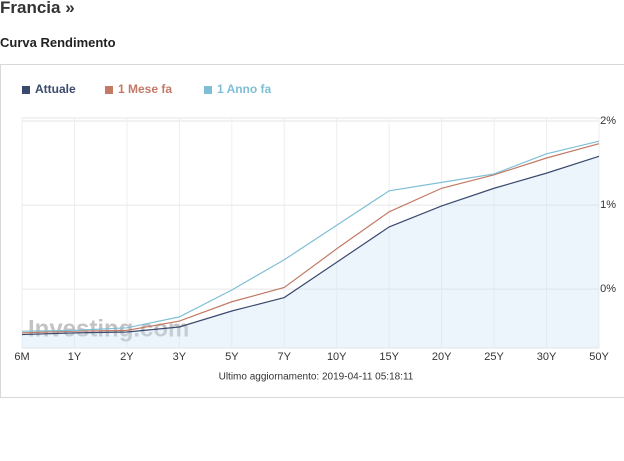 This screenshot has height=461, width=624. What do you see at coordinates (180, 357) in the screenshot?
I see `x-tick-label: 3Y` at bounding box center [180, 357].